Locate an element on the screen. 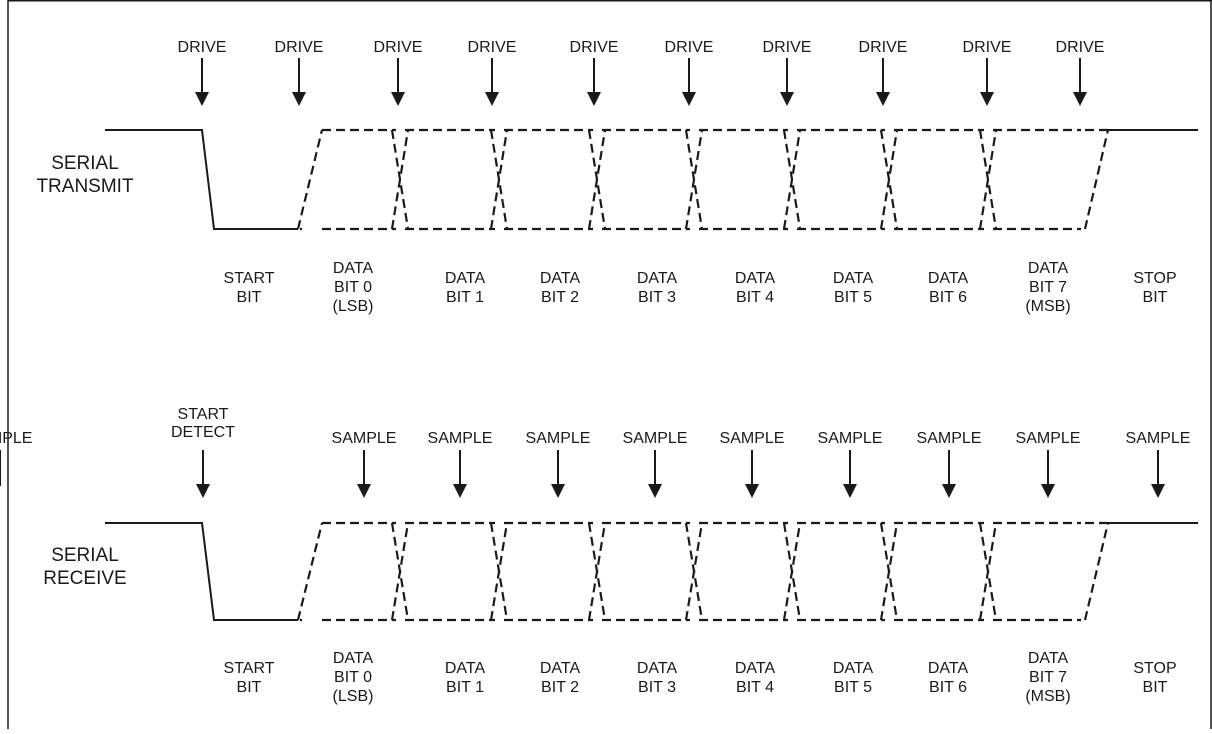  drive-label-8-line: DRIVE is located at coordinates (987, 47).